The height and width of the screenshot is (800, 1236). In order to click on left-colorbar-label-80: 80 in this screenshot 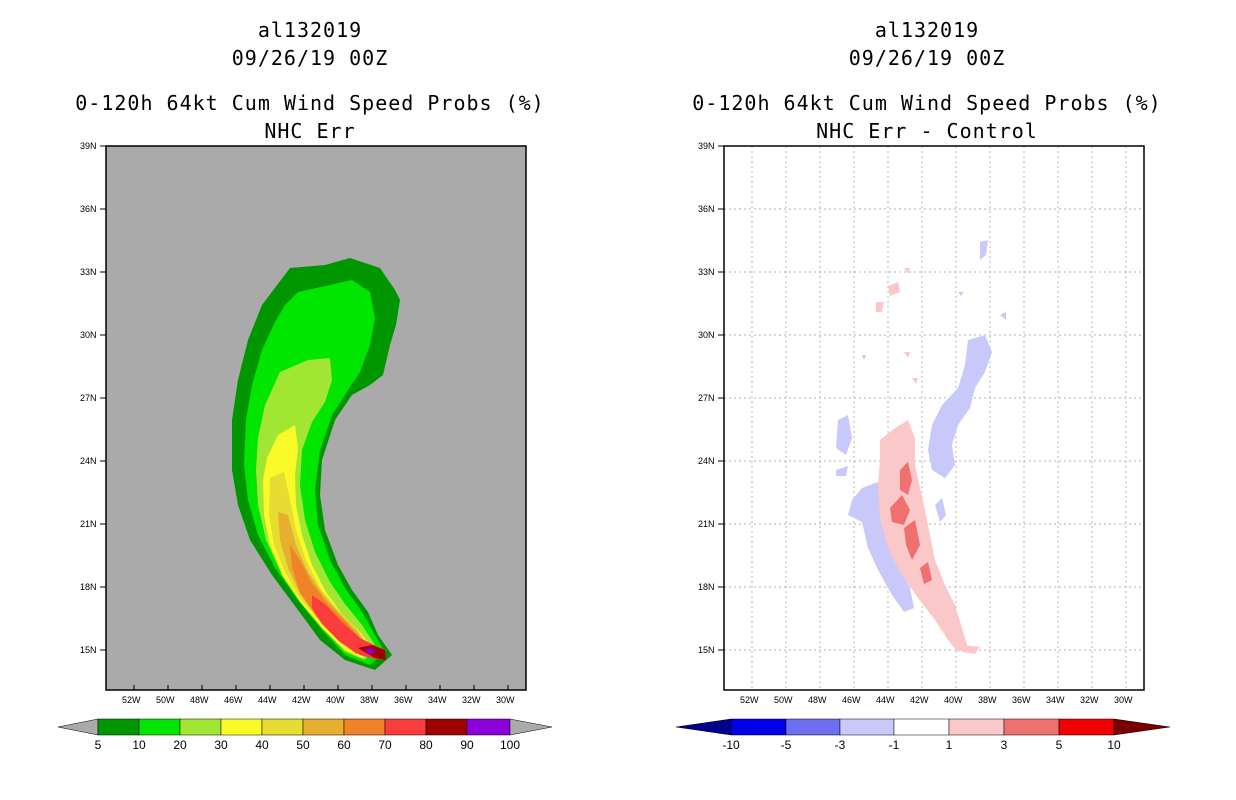, I will do `click(426, 745)`.